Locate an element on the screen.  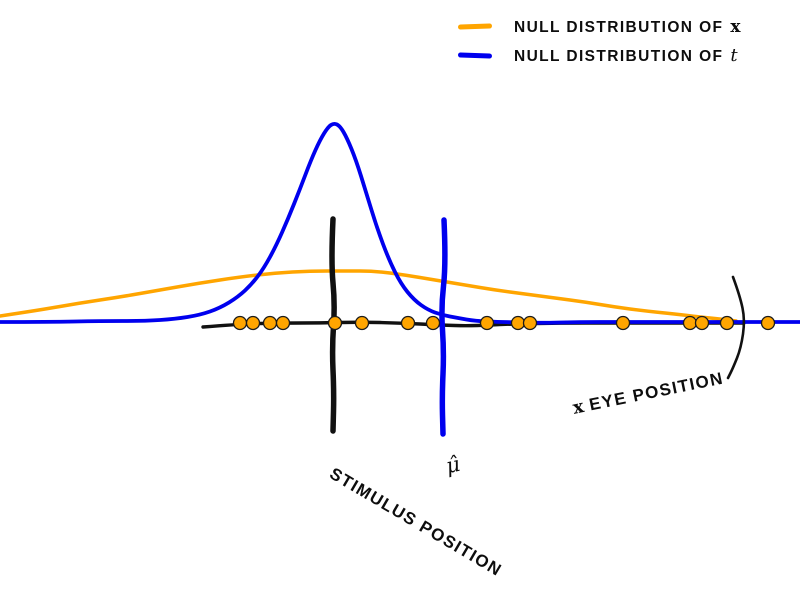
orange-line-swatch is located at coordinates (475, 26).